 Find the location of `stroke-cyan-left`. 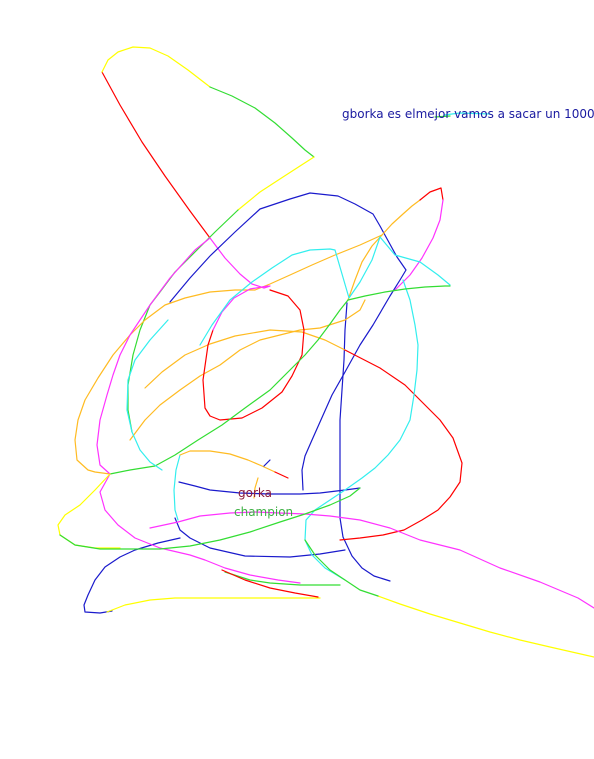

stroke-cyan-left is located at coordinates (147, 395).